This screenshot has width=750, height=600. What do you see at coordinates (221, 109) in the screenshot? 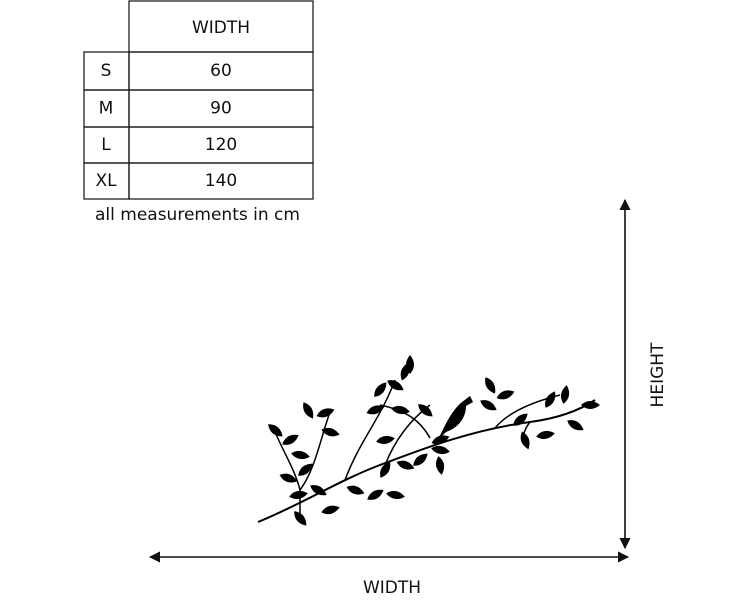
I see `width-value: 90` at bounding box center [221, 109].